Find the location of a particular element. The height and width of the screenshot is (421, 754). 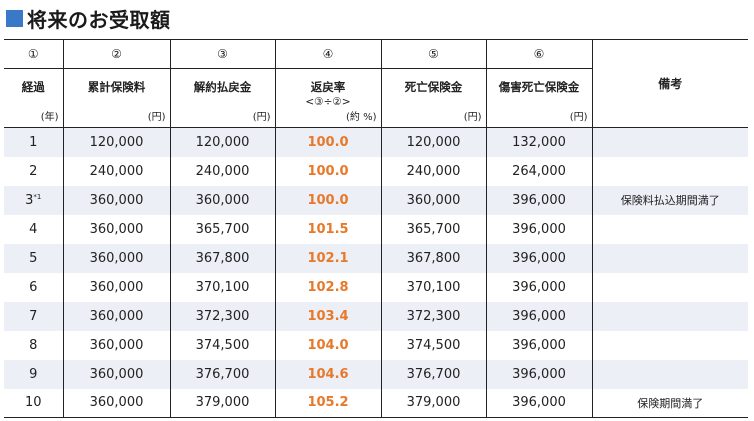

cell-death: 365,700 is located at coordinates (434, 229).